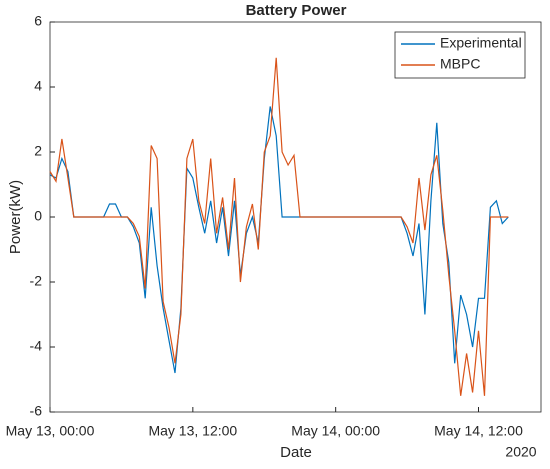 This screenshot has height=469, width=550. Describe the element at coordinates (50, 431) in the screenshot. I see `x-tick-label: May 13, 00:00` at that location.